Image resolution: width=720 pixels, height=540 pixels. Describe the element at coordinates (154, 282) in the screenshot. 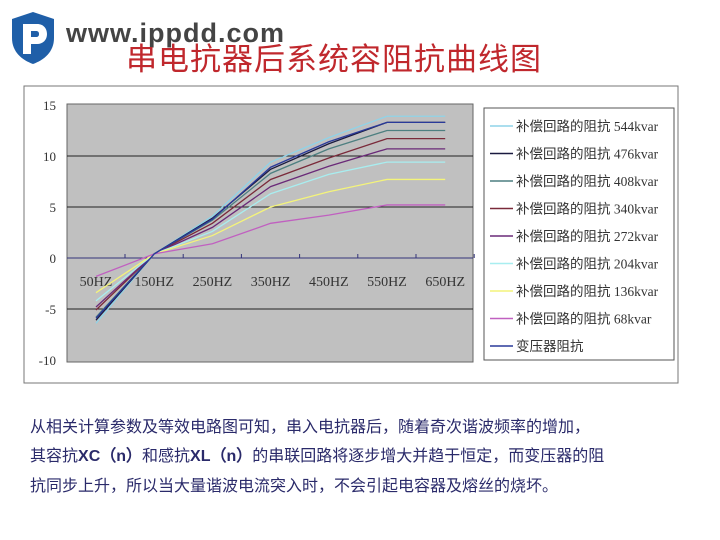

I see `x-tick-label: 150HZ` at that location.